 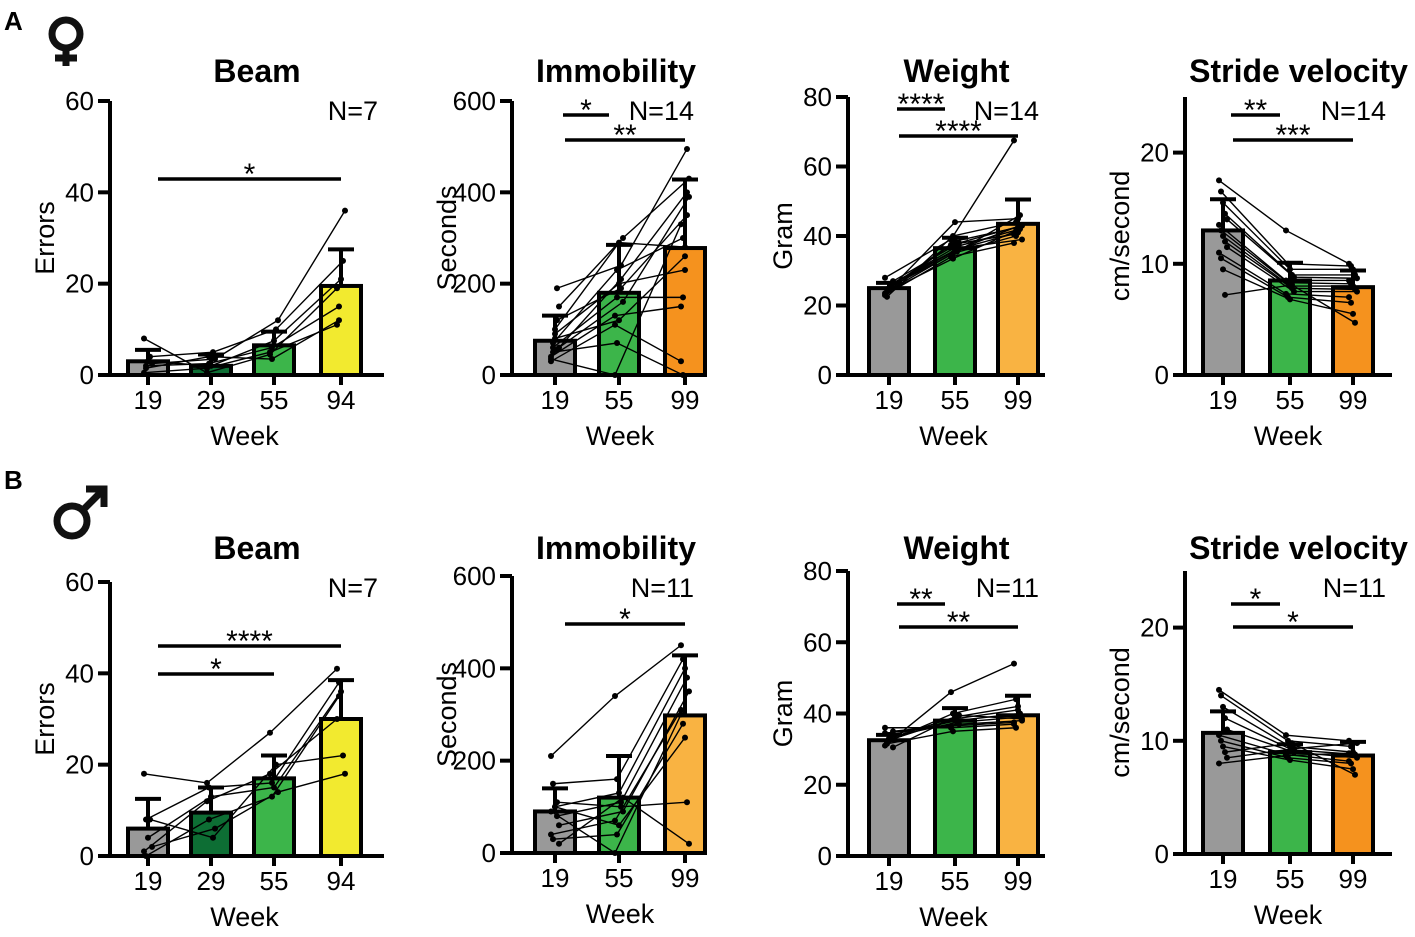 What do you see at coordinates (1298, 71) in the screenshot?
I see `chart-title: Stride velocity` at bounding box center [1298, 71].